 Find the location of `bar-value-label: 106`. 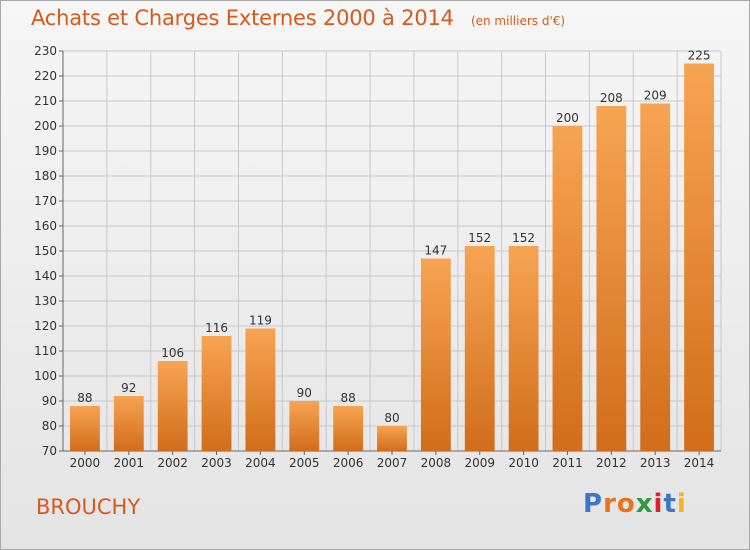

bar-value-label: 106 is located at coordinates (172, 353).